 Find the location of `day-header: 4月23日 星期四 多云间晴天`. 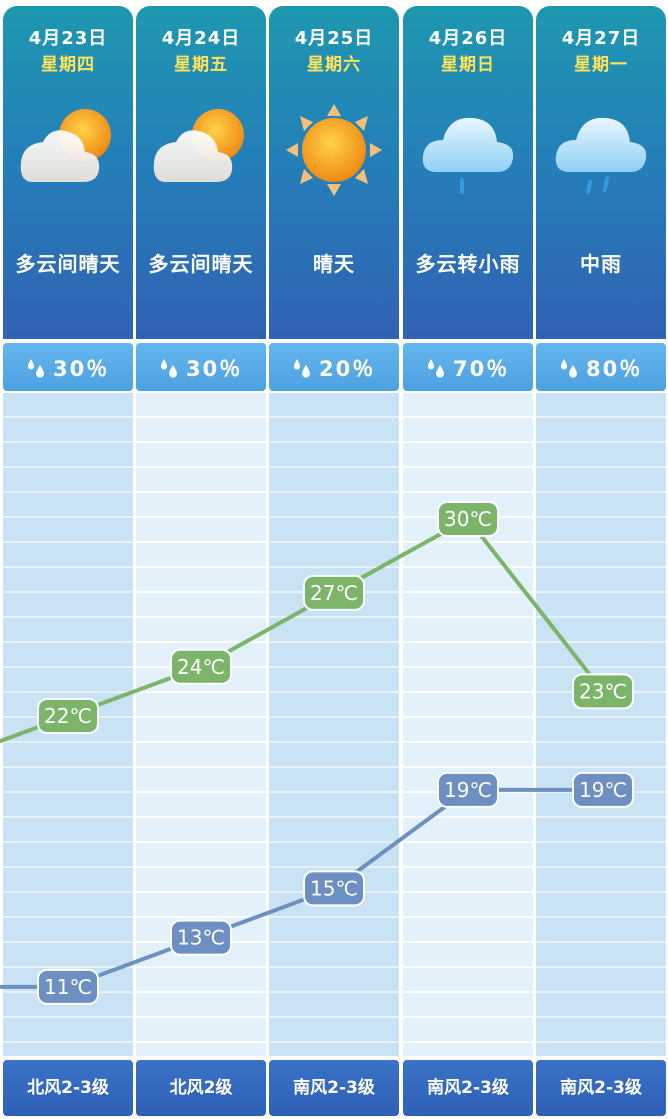

day-header: 4月23日 星期四 多云间晴天 is located at coordinates (68, 172).